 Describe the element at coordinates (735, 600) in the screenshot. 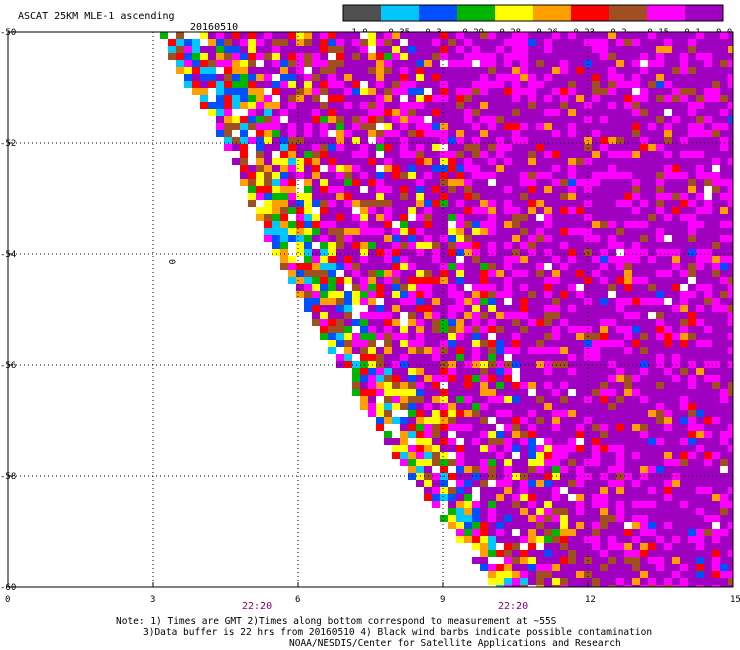

I see `lon-tick-label: 15` at that location.